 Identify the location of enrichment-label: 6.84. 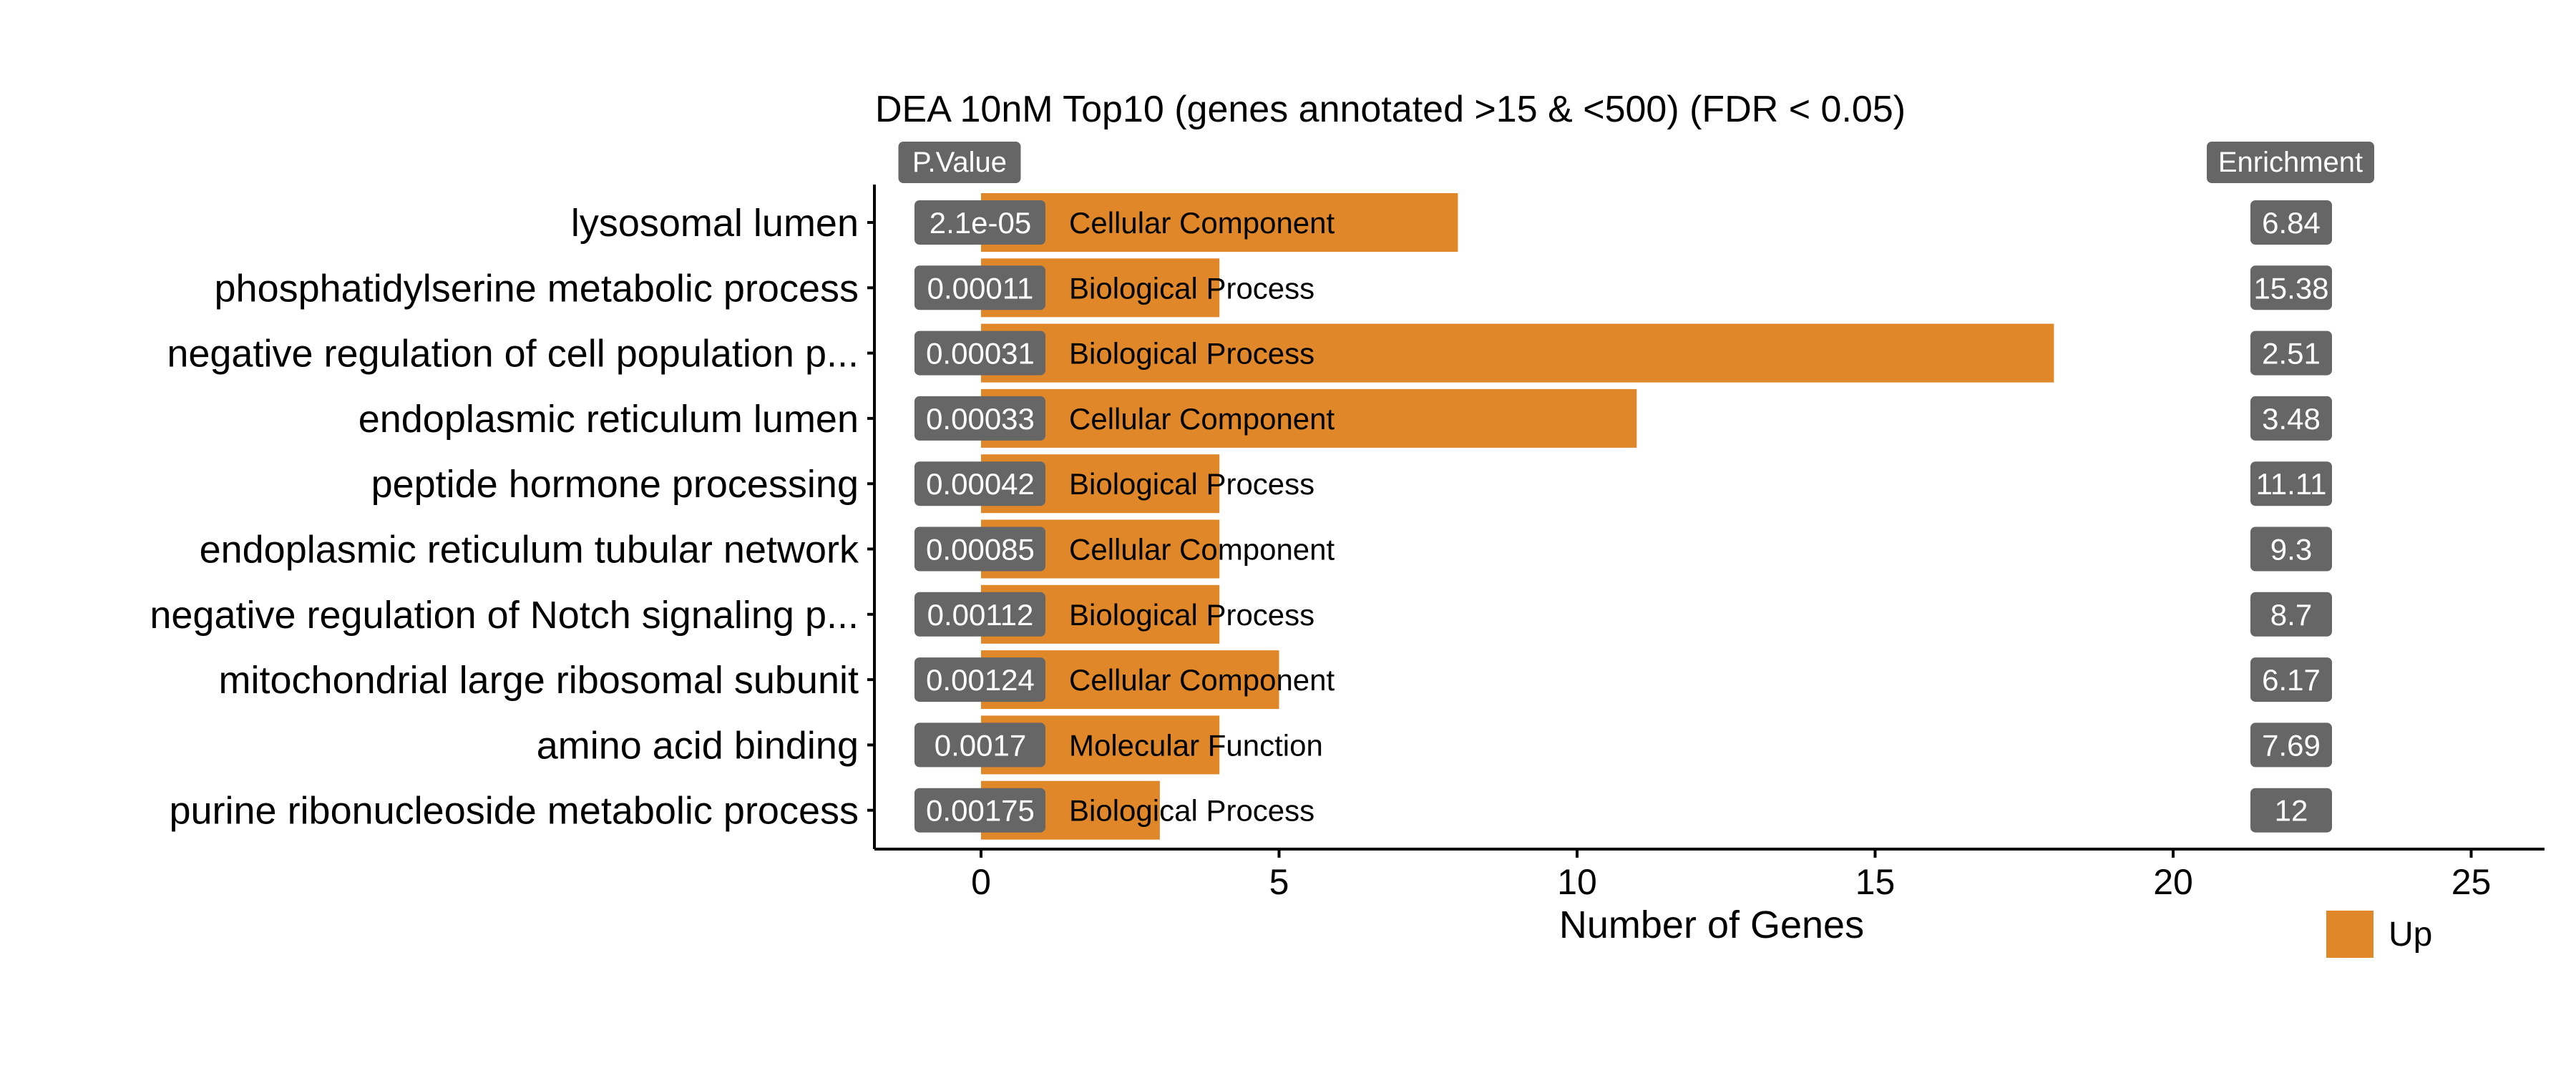
(2291, 223).